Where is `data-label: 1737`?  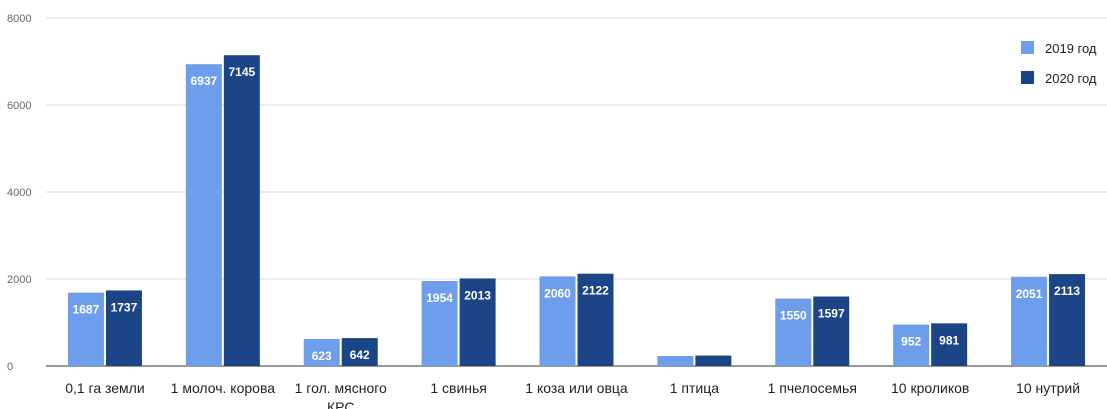
data-label: 1737 is located at coordinates (124, 307).